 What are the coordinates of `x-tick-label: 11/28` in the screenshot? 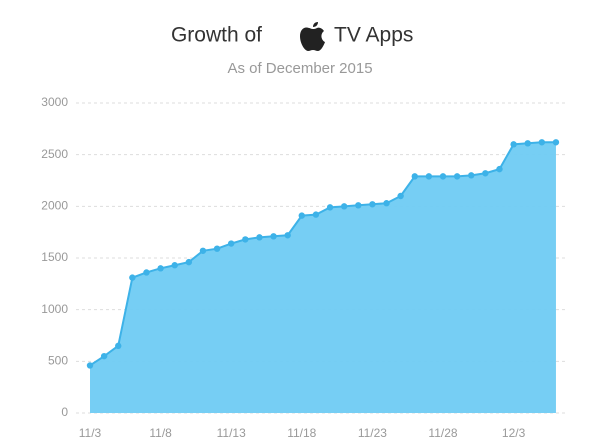 It's located at (442, 433).